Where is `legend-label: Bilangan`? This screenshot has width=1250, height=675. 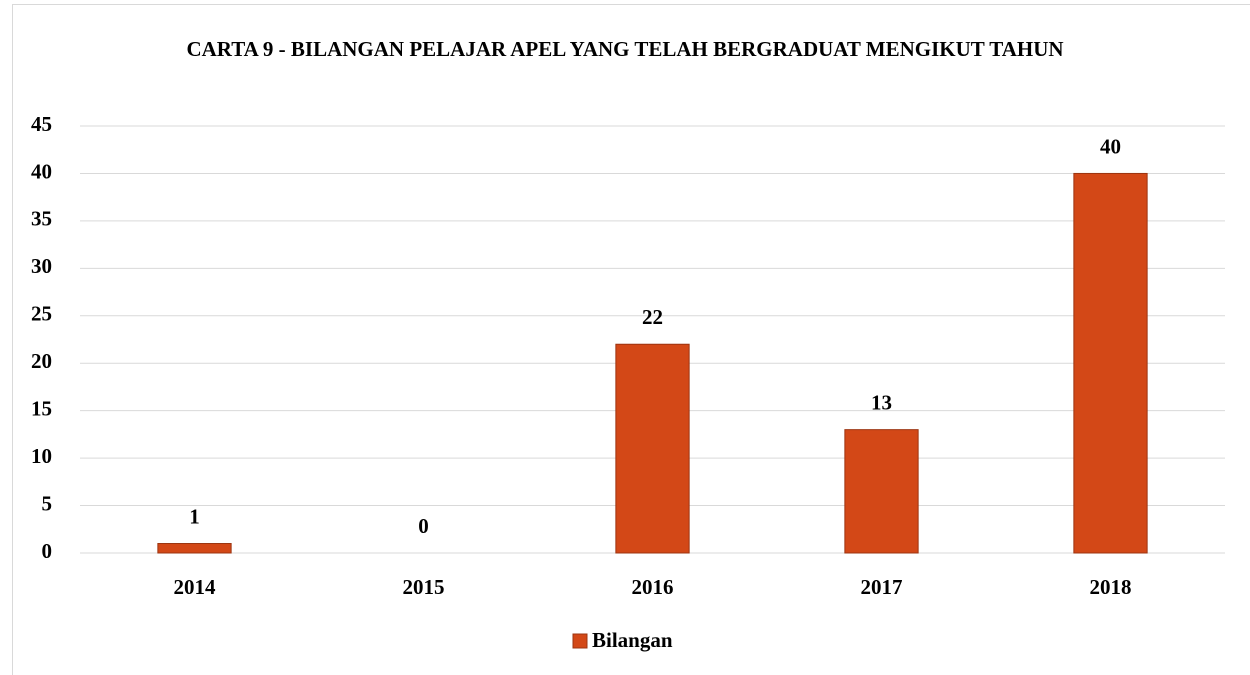 legend-label: Bilangan is located at coordinates (632, 640).